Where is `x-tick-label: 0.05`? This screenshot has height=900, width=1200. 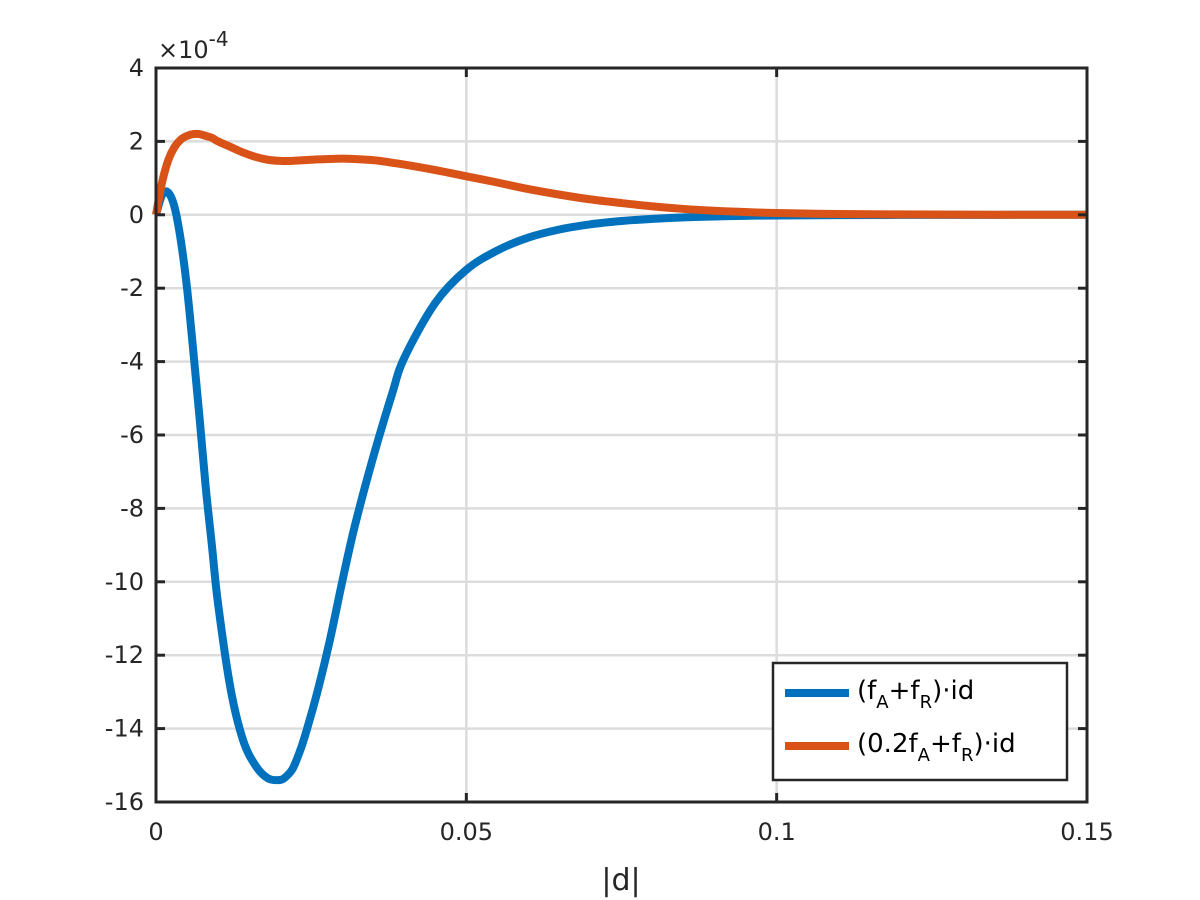 x-tick-label: 0.05 is located at coordinates (466, 832).